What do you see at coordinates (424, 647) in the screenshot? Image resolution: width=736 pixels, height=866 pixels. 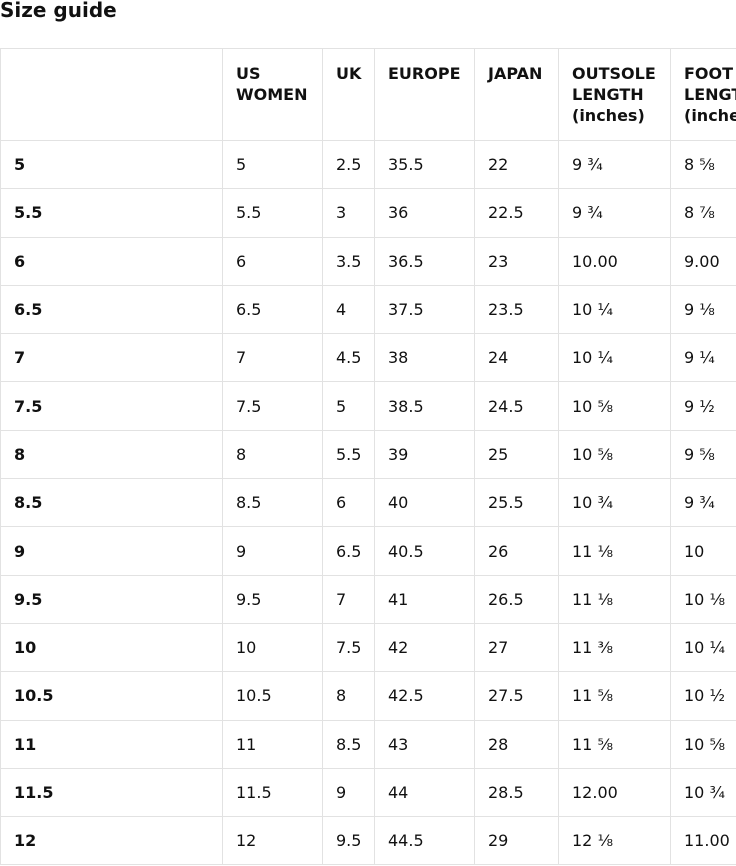 I see `table-cell: 42` at bounding box center [424, 647].